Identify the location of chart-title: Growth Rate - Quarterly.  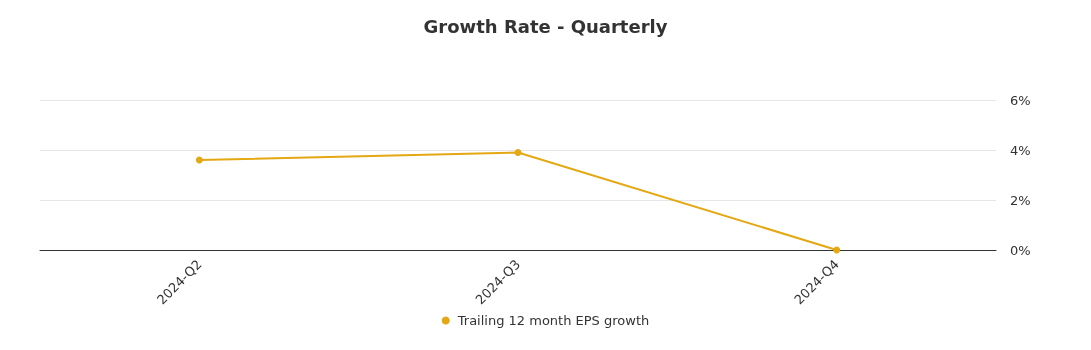
(545, 26).